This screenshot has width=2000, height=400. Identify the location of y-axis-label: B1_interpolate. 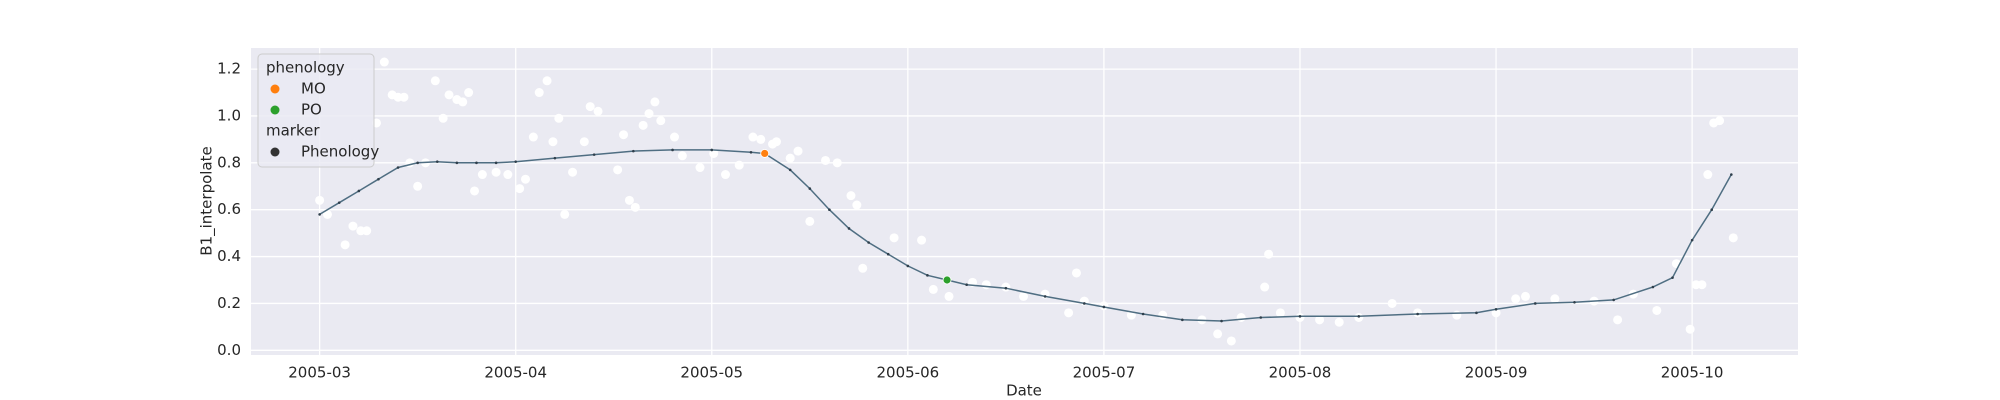
(207, 200).